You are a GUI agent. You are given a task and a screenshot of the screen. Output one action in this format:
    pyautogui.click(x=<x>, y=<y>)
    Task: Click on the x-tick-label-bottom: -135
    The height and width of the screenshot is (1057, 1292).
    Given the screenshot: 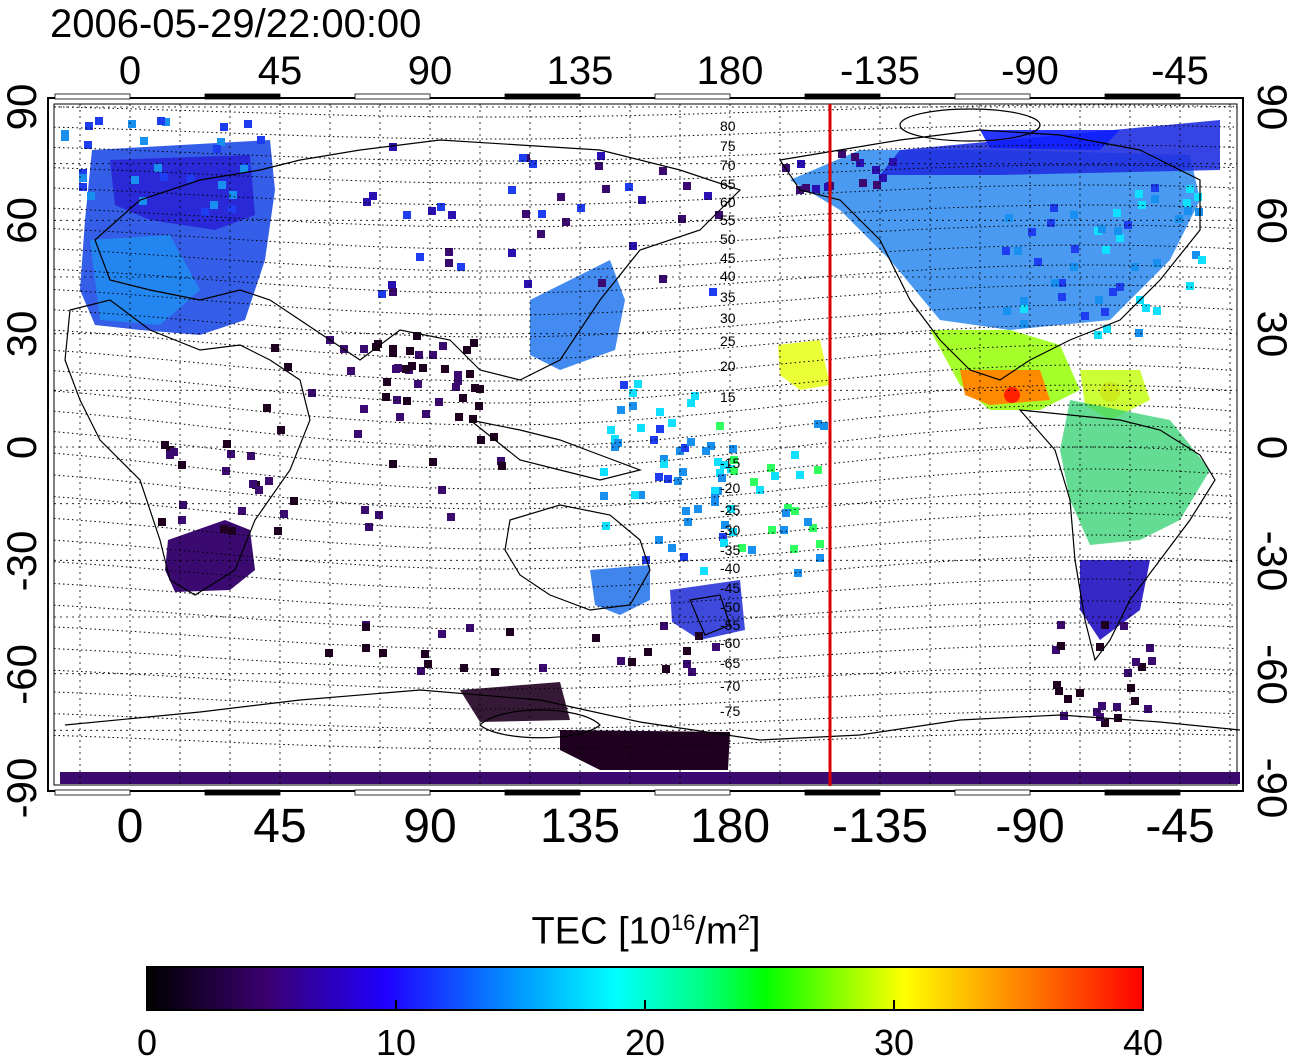 What is the action you would take?
    pyautogui.click(x=880, y=826)
    